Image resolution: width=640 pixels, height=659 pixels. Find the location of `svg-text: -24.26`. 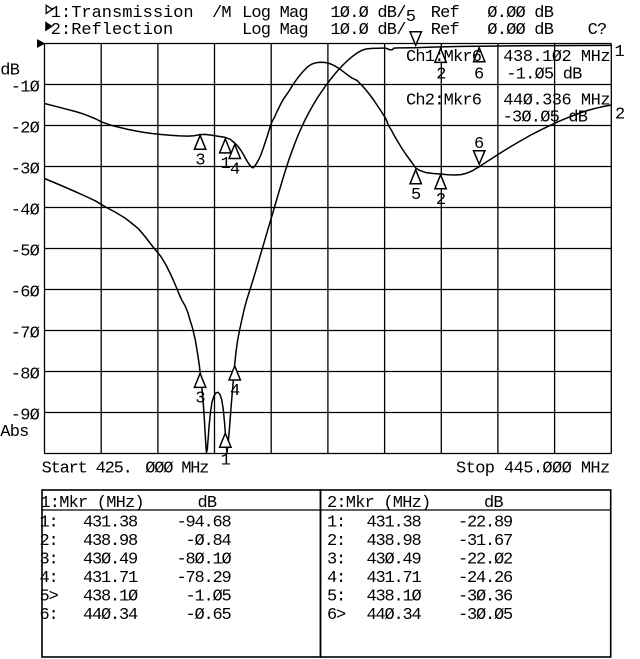

svg-text: -24.26 is located at coordinates (485, 578).